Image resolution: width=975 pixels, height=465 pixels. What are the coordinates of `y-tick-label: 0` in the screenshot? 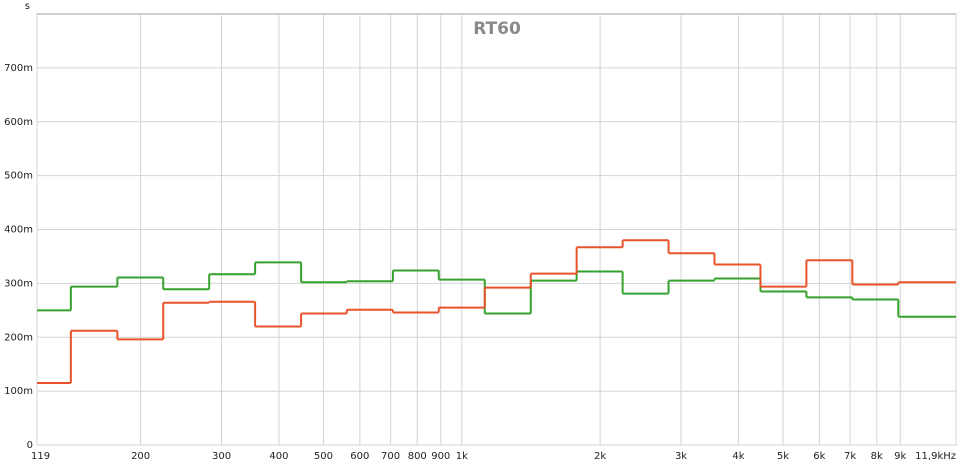 It's located at (30, 445).